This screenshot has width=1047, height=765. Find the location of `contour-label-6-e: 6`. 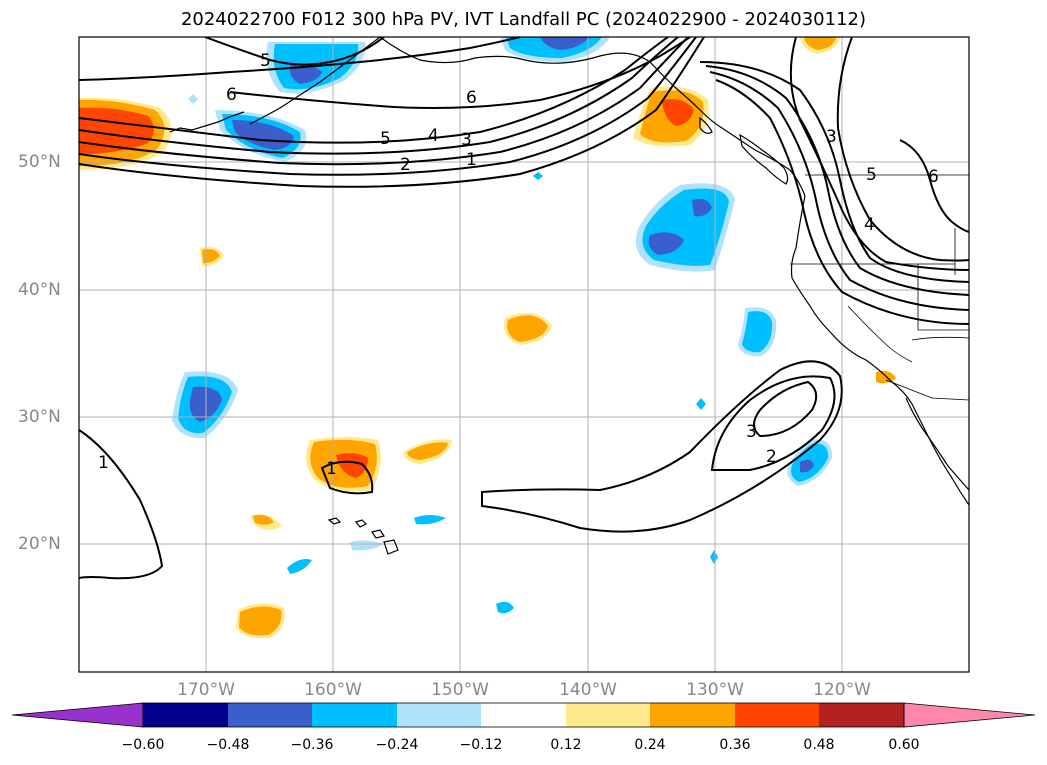

contour-label-6-e: 6 is located at coordinates (933, 177).